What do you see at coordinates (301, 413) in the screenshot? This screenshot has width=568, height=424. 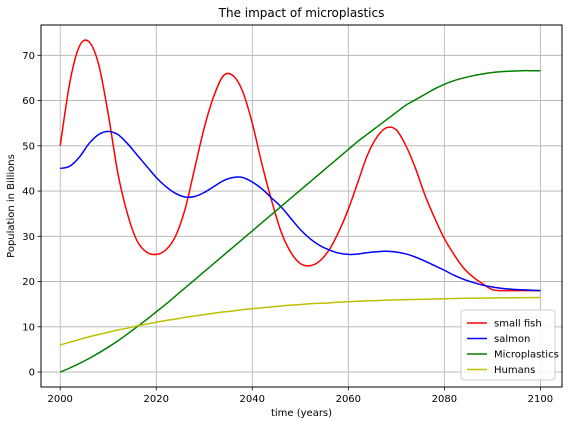 I see `x-axis-label: time (years)` at bounding box center [301, 413].